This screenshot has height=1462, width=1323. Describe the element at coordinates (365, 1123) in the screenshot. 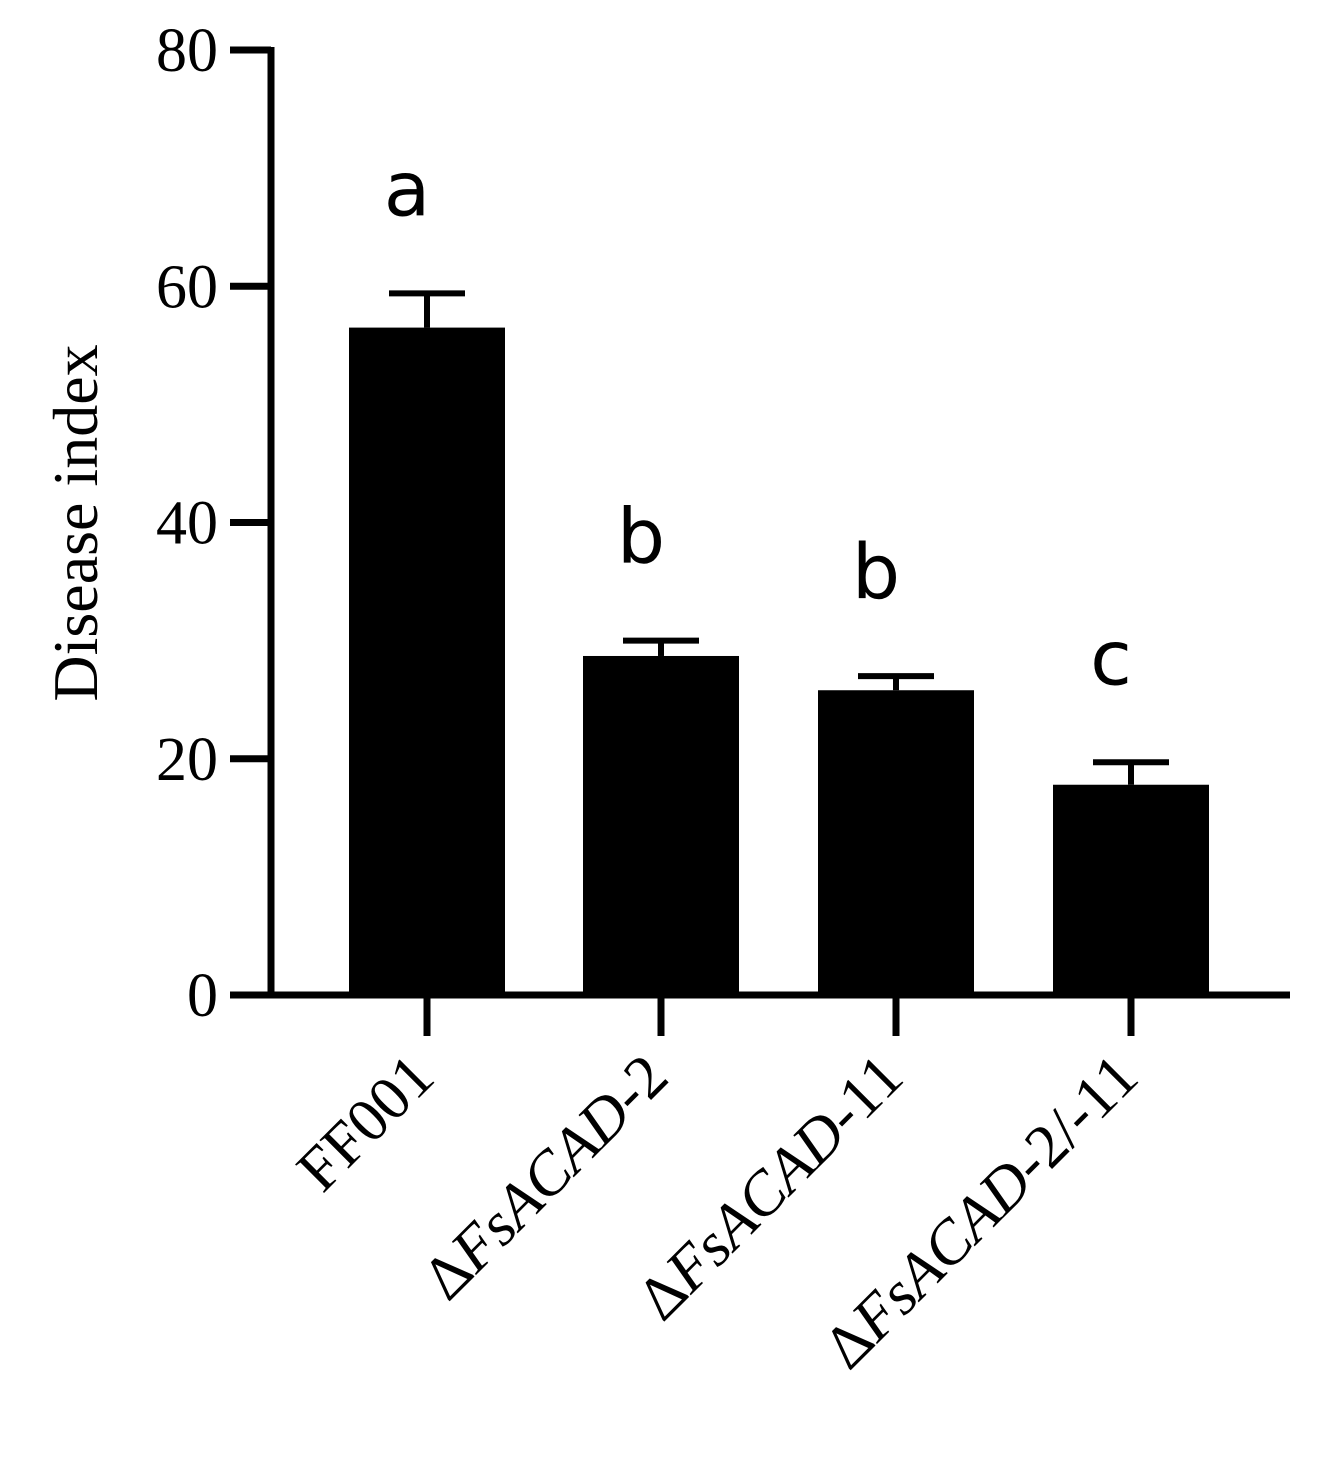

I see `x-tick-label-0: FF001` at that location.